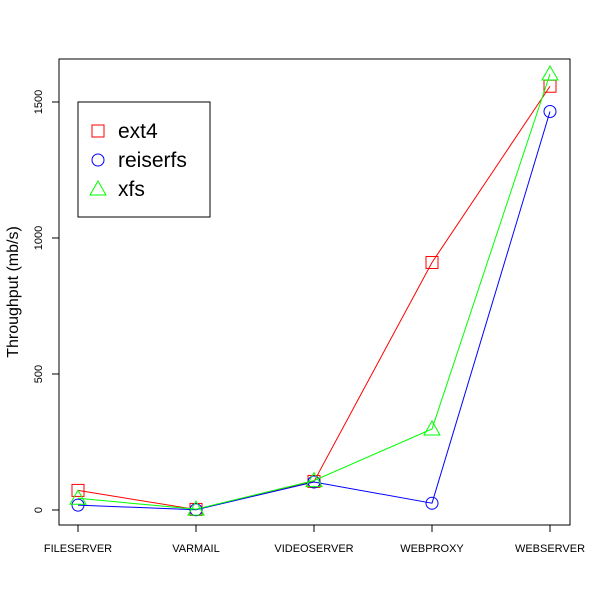 Image resolution: width=600 pixels, height=600 pixels. Describe the element at coordinates (131, 189) in the screenshot. I see `legend-label: xfs` at that location.